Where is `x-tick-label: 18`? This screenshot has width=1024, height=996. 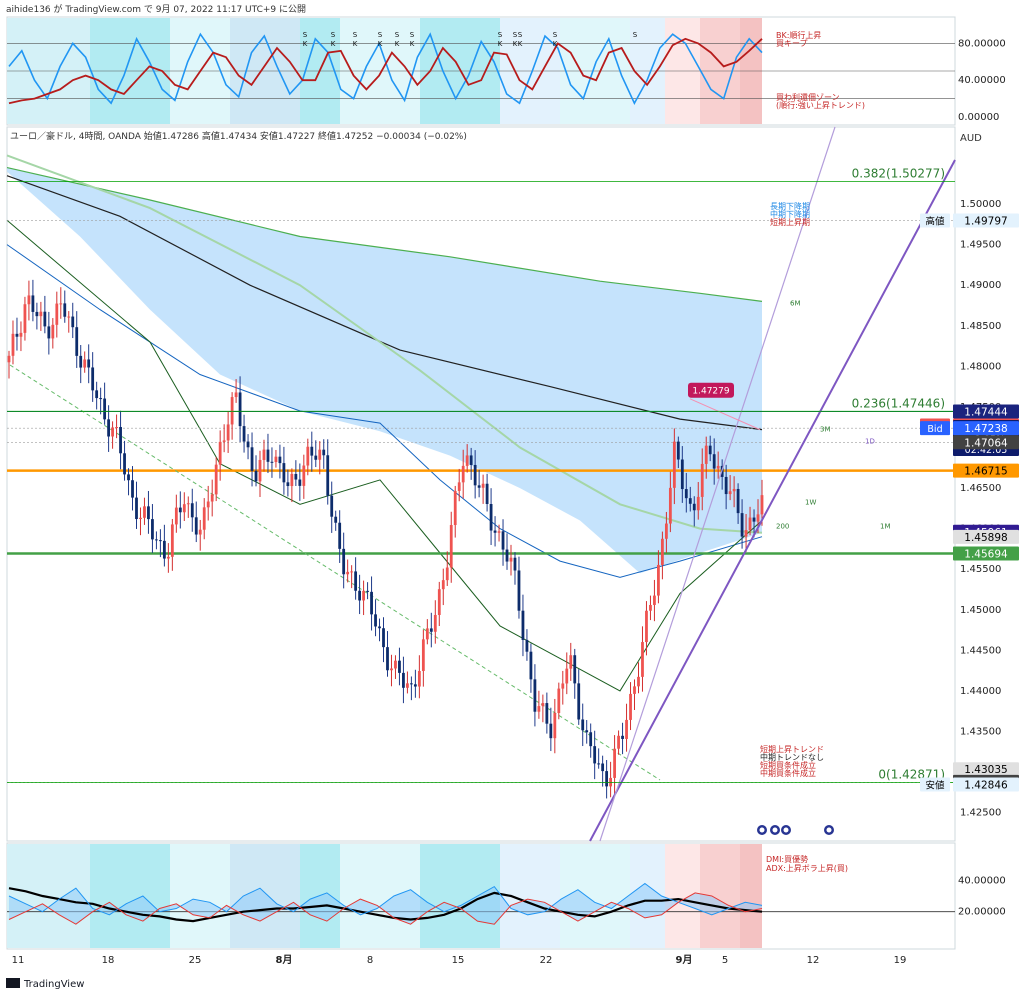
x-tick-label: 18 is located at coordinates (108, 960).